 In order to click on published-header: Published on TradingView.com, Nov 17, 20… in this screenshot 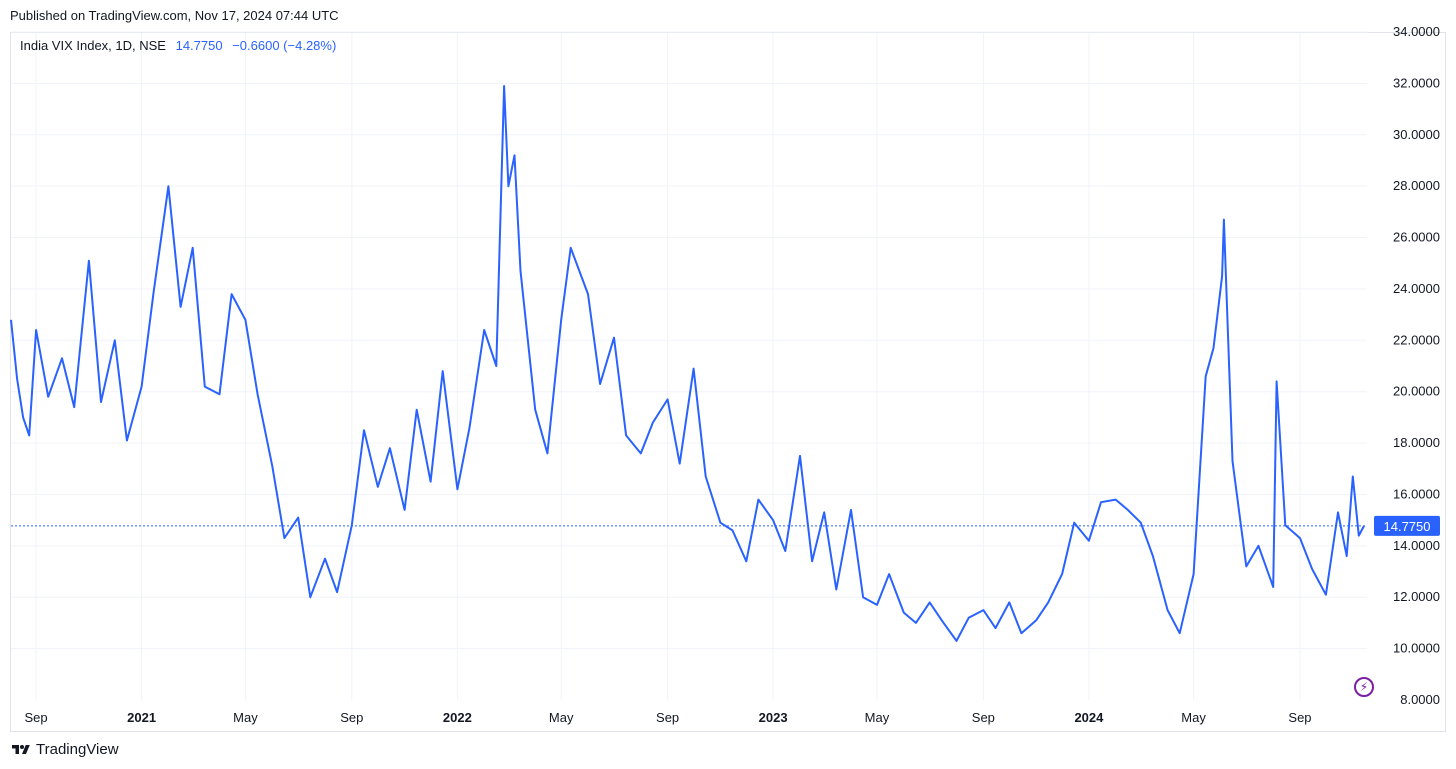, I will do `click(174, 15)`.